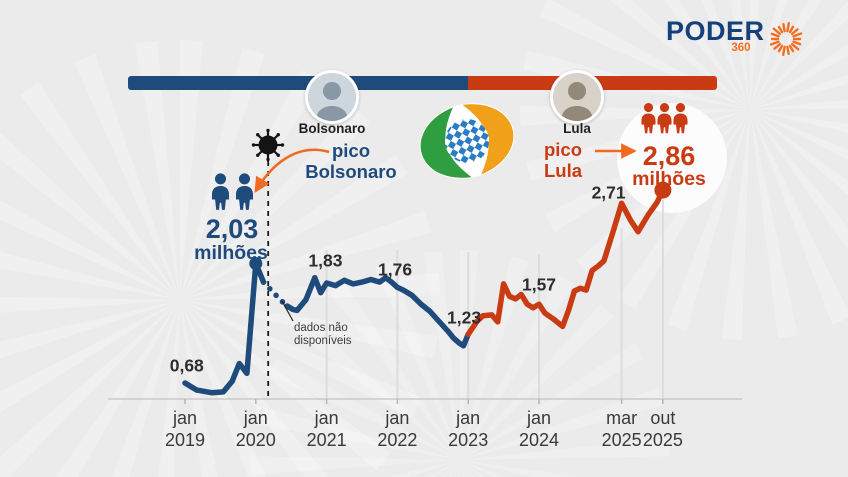 This screenshot has width=848, height=477. Describe the element at coordinates (298, 83) in the screenshot. I see `timeline-bar-bolsonaro` at that location.